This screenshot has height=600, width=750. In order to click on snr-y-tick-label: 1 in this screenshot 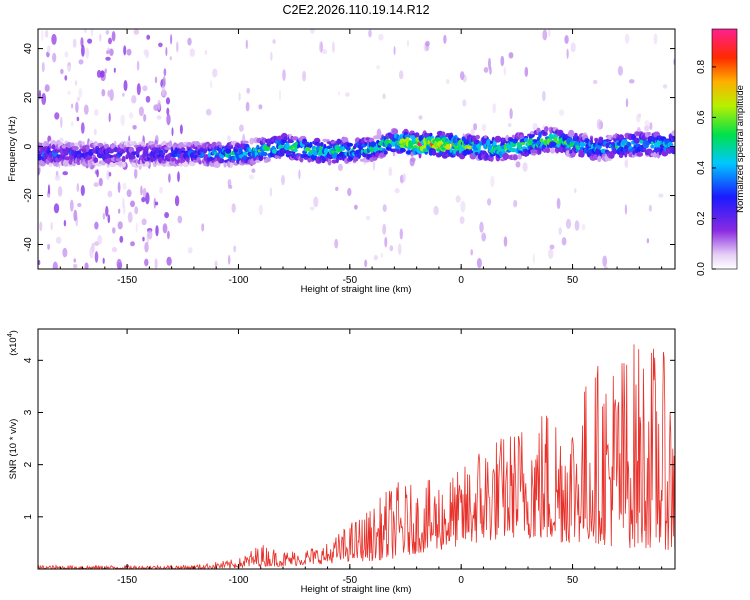, I will do `click(28, 517)`.